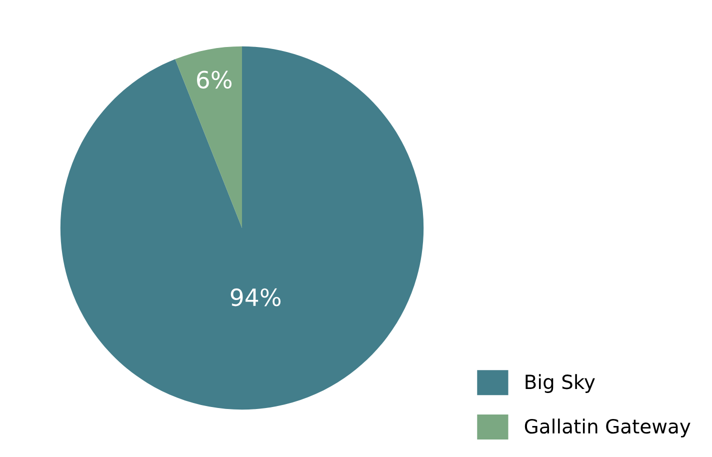 This screenshot has height=457, width=712. I want to click on pie-slice, so click(208, 137).